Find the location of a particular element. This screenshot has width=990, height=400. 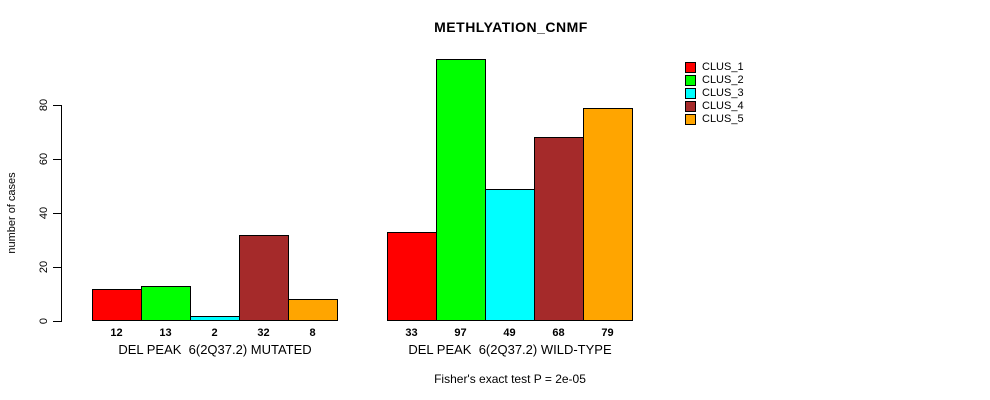

y-axis-label: number of cases is located at coordinates (12, 213).